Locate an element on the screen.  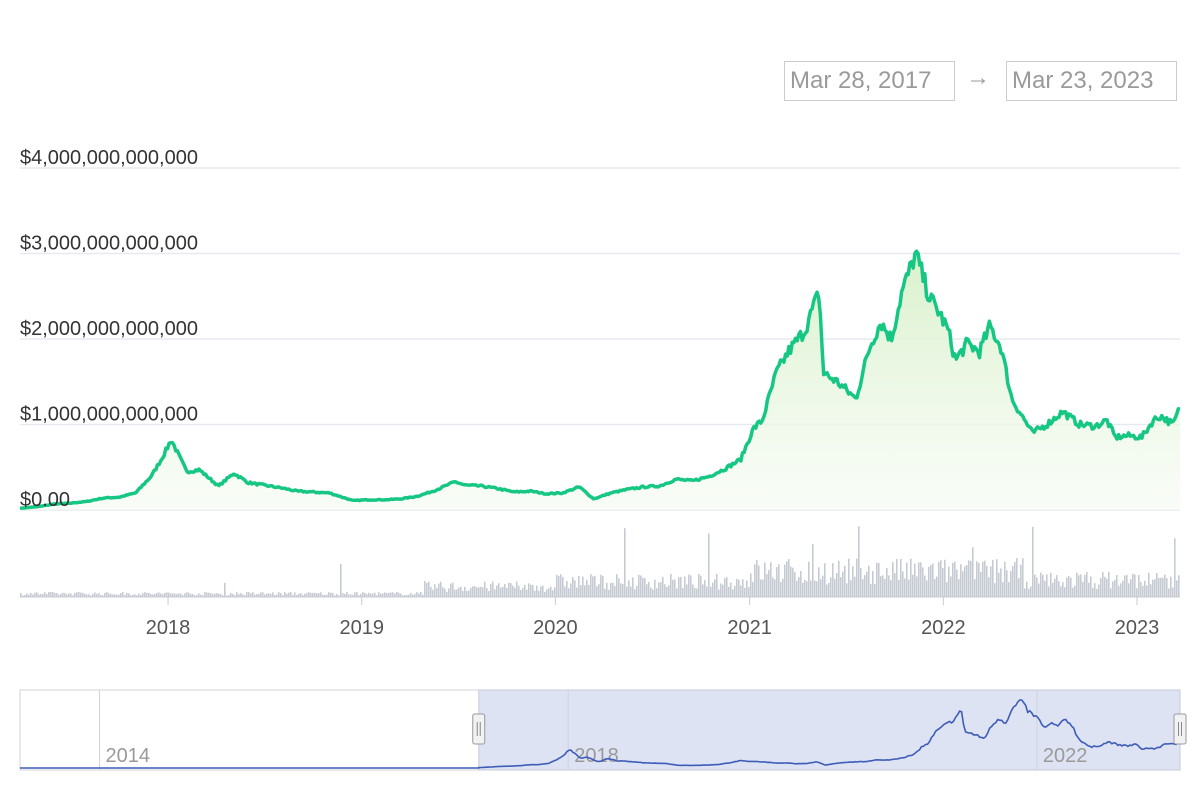
navigator: 2014 2018 2022 is located at coordinates (603, 730).